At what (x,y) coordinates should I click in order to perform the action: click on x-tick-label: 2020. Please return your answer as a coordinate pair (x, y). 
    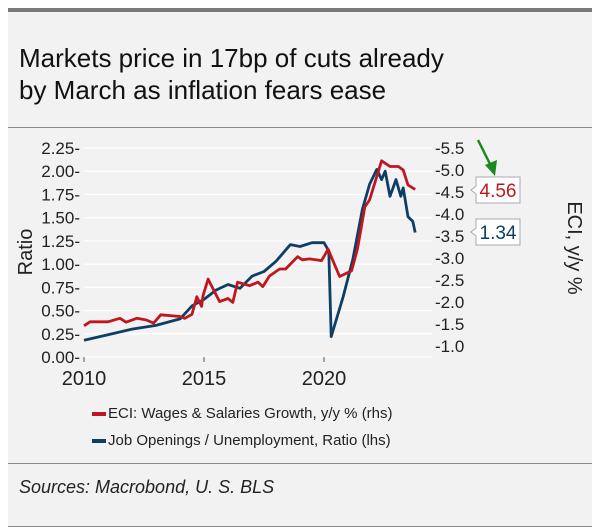
    Looking at the image, I should click on (324, 379).